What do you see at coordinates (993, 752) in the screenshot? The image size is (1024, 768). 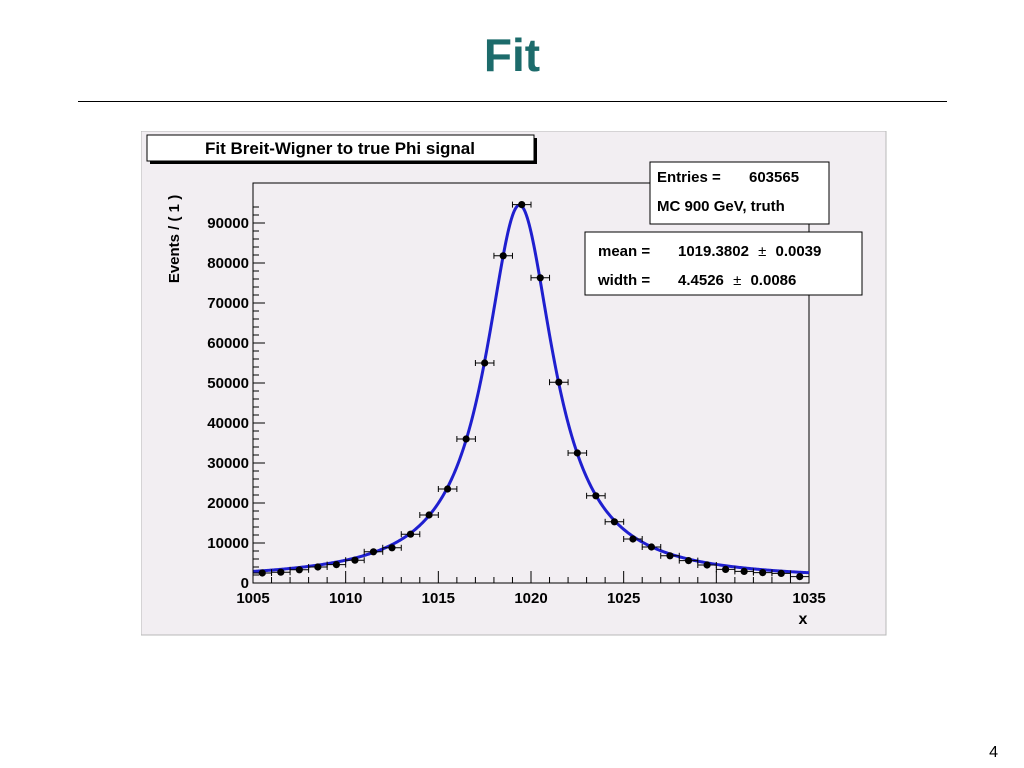 I see `page-number: 4` at bounding box center [993, 752].